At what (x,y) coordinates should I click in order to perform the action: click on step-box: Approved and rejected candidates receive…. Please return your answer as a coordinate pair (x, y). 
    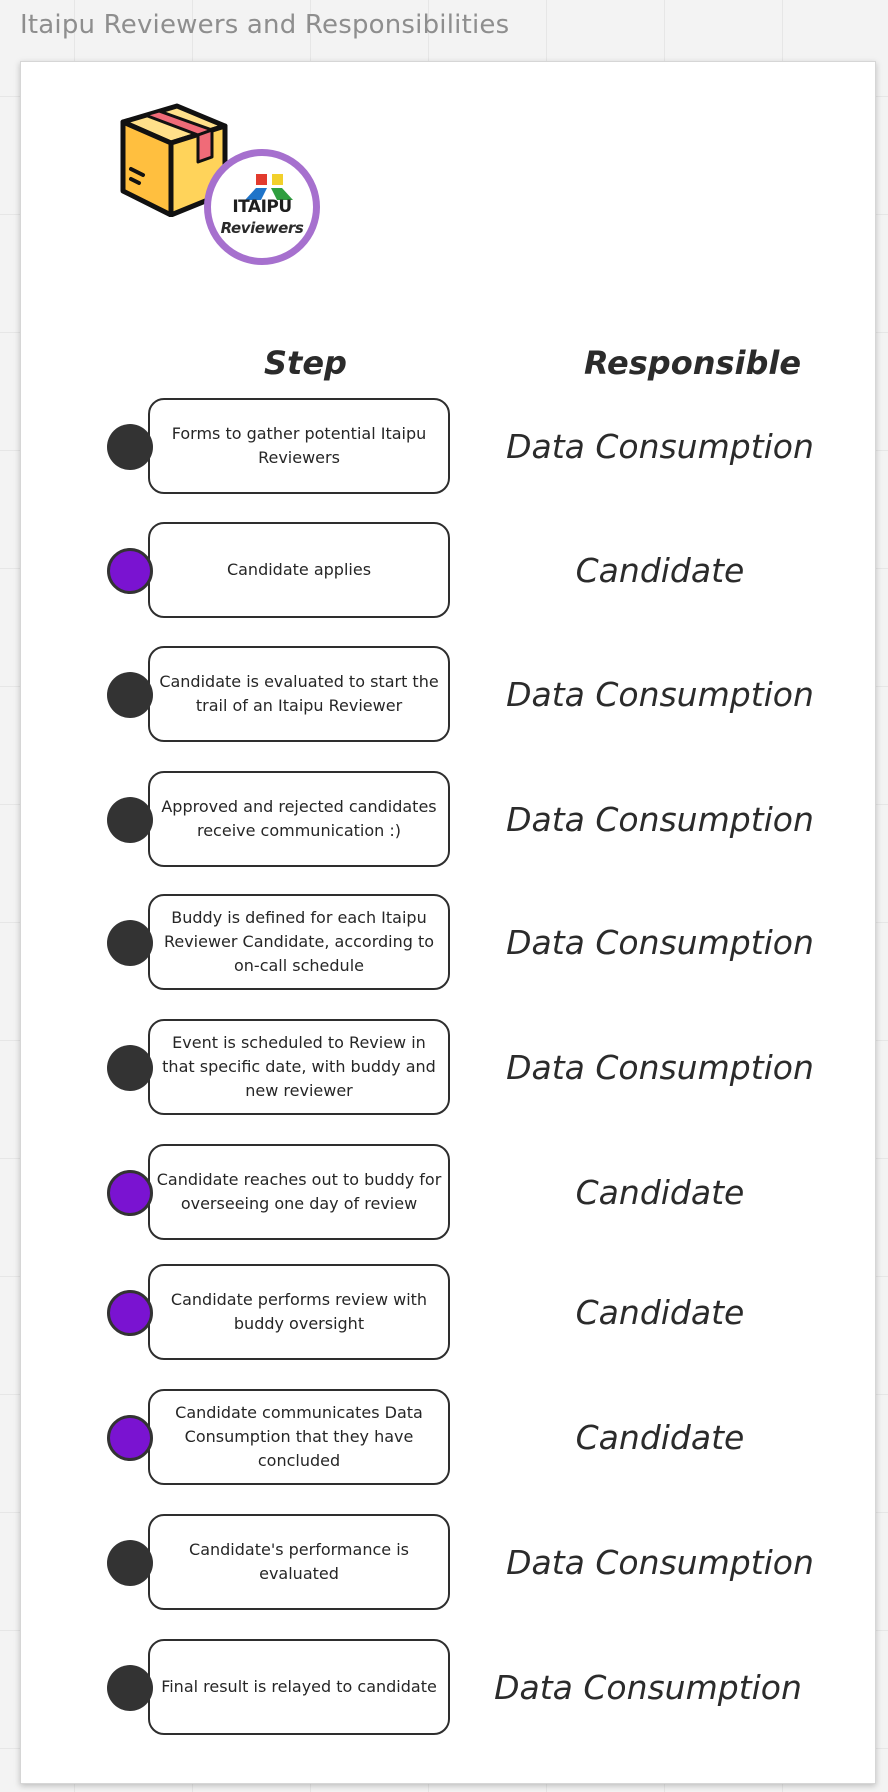
    Looking at the image, I should click on (299, 819).